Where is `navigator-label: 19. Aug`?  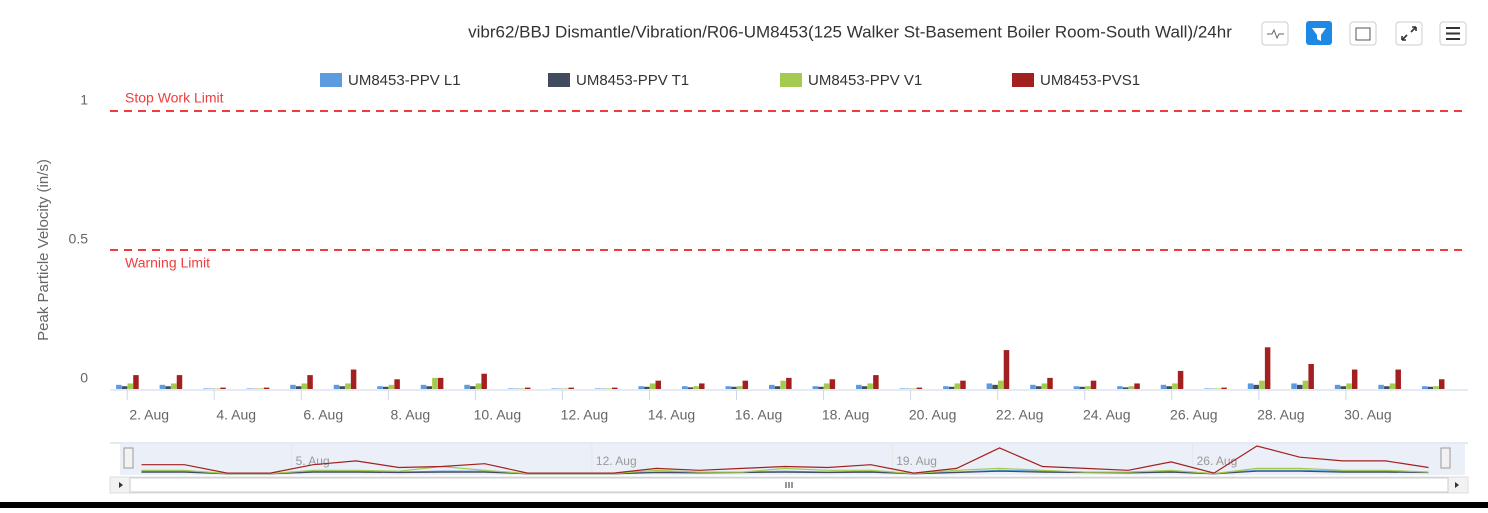
navigator-label: 19. Aug is located at coordinates (916, 461).